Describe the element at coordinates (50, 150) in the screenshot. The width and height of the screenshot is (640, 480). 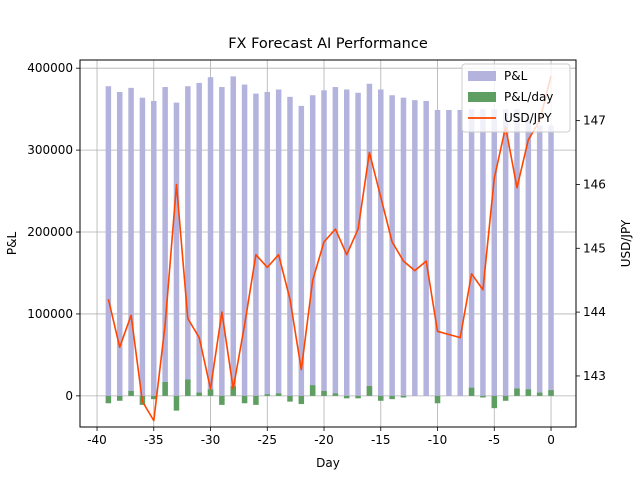
I see `y-tick-label: 300000` at that location.